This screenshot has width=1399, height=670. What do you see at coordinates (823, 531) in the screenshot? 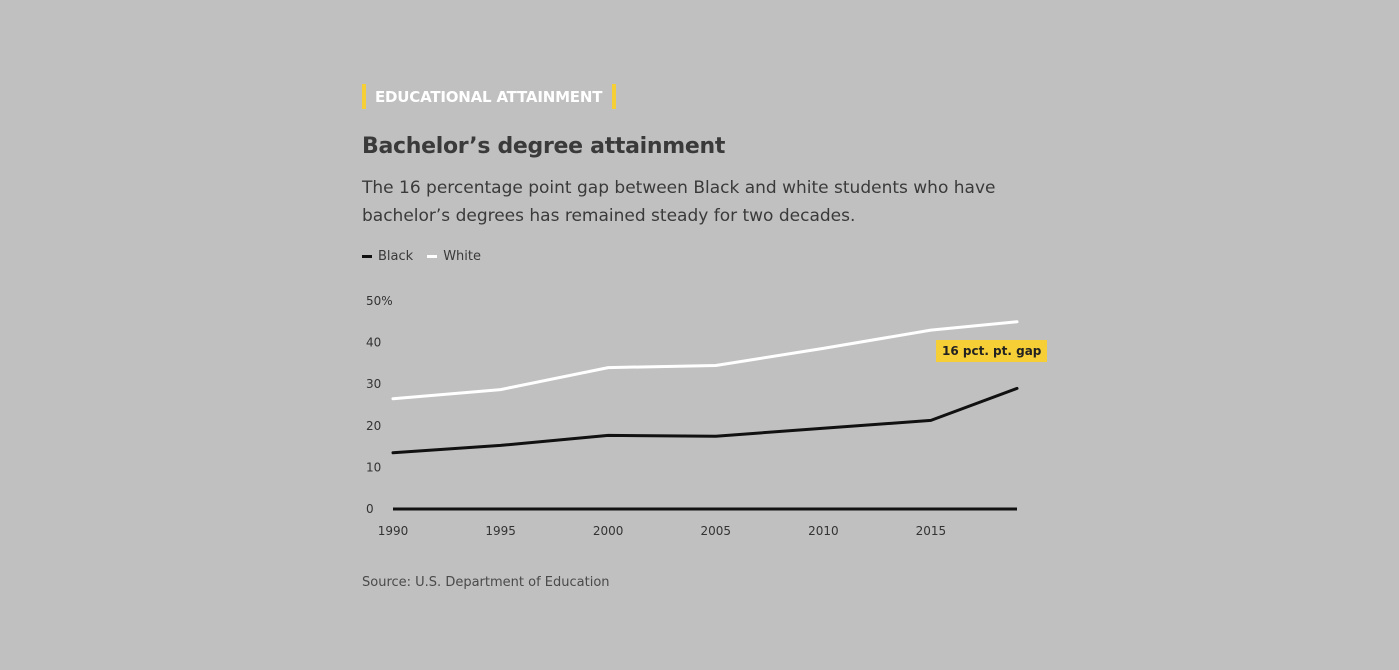
I see `x-tick-label: 2010` at bounding box center [823, 531].